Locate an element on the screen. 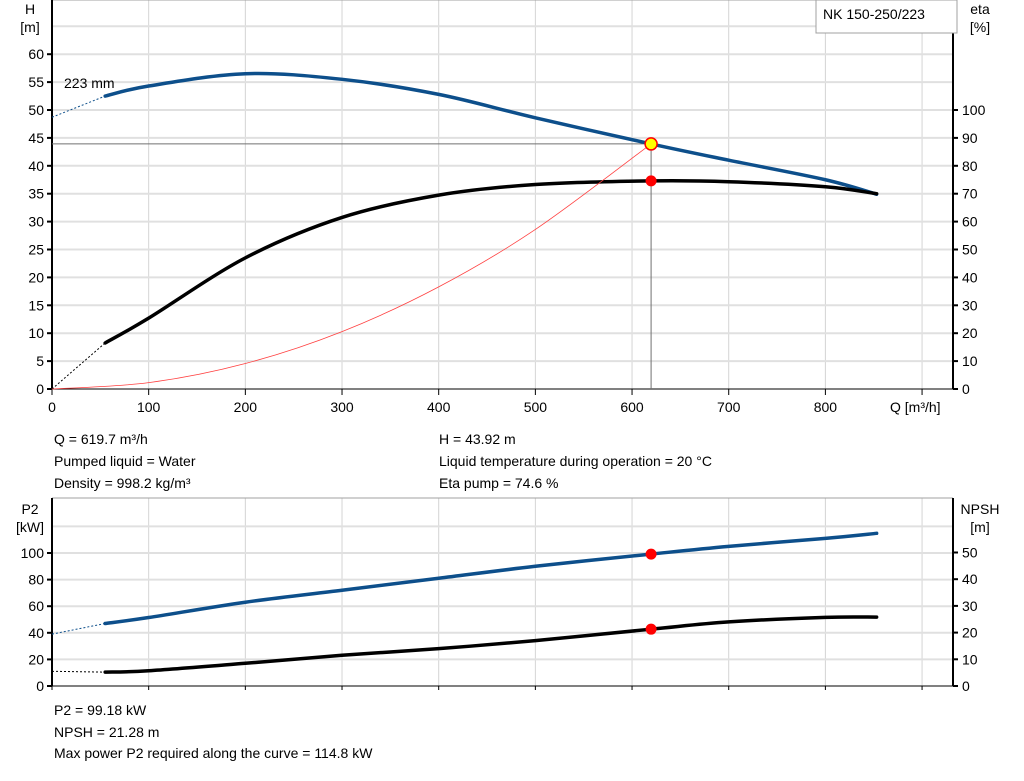 This screenshot has height=781, width=1024. y-tick-label-right: 90 is located at coordinates (970, 138).